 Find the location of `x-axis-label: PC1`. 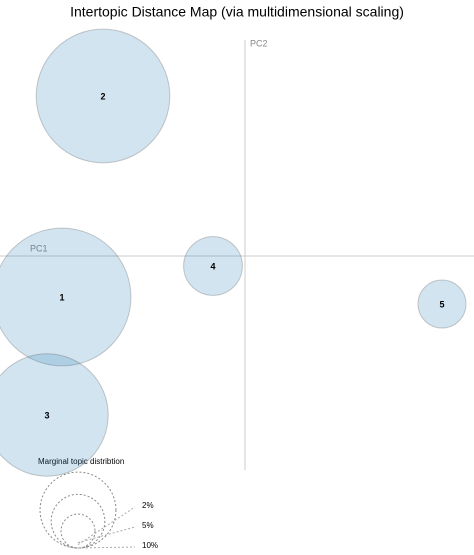

x-axis-label: PC1 is located at coordinates (39, 248).